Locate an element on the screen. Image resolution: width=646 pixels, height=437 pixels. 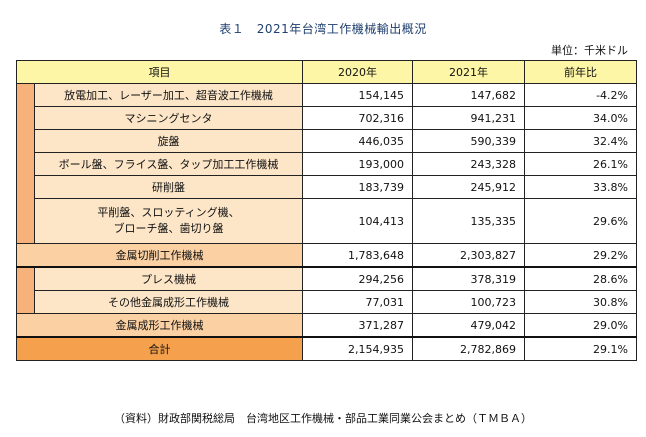
value-2020: 371,287 is located at coordinates (357, 325).